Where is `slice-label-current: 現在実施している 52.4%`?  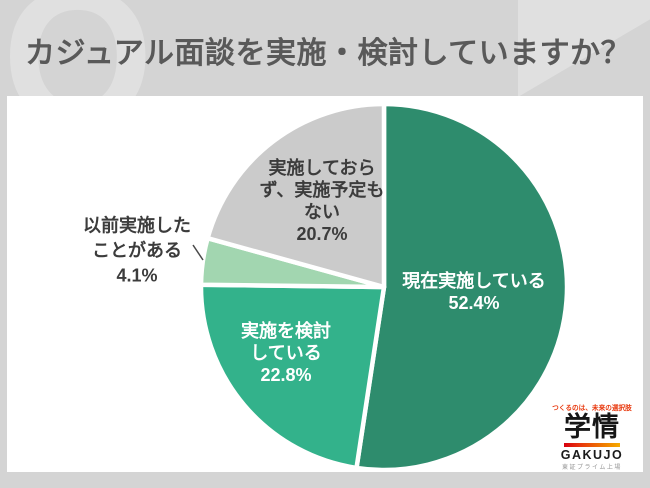 slice-label-current: 現在実施している 52.4% is located at coordinates (474, 292).